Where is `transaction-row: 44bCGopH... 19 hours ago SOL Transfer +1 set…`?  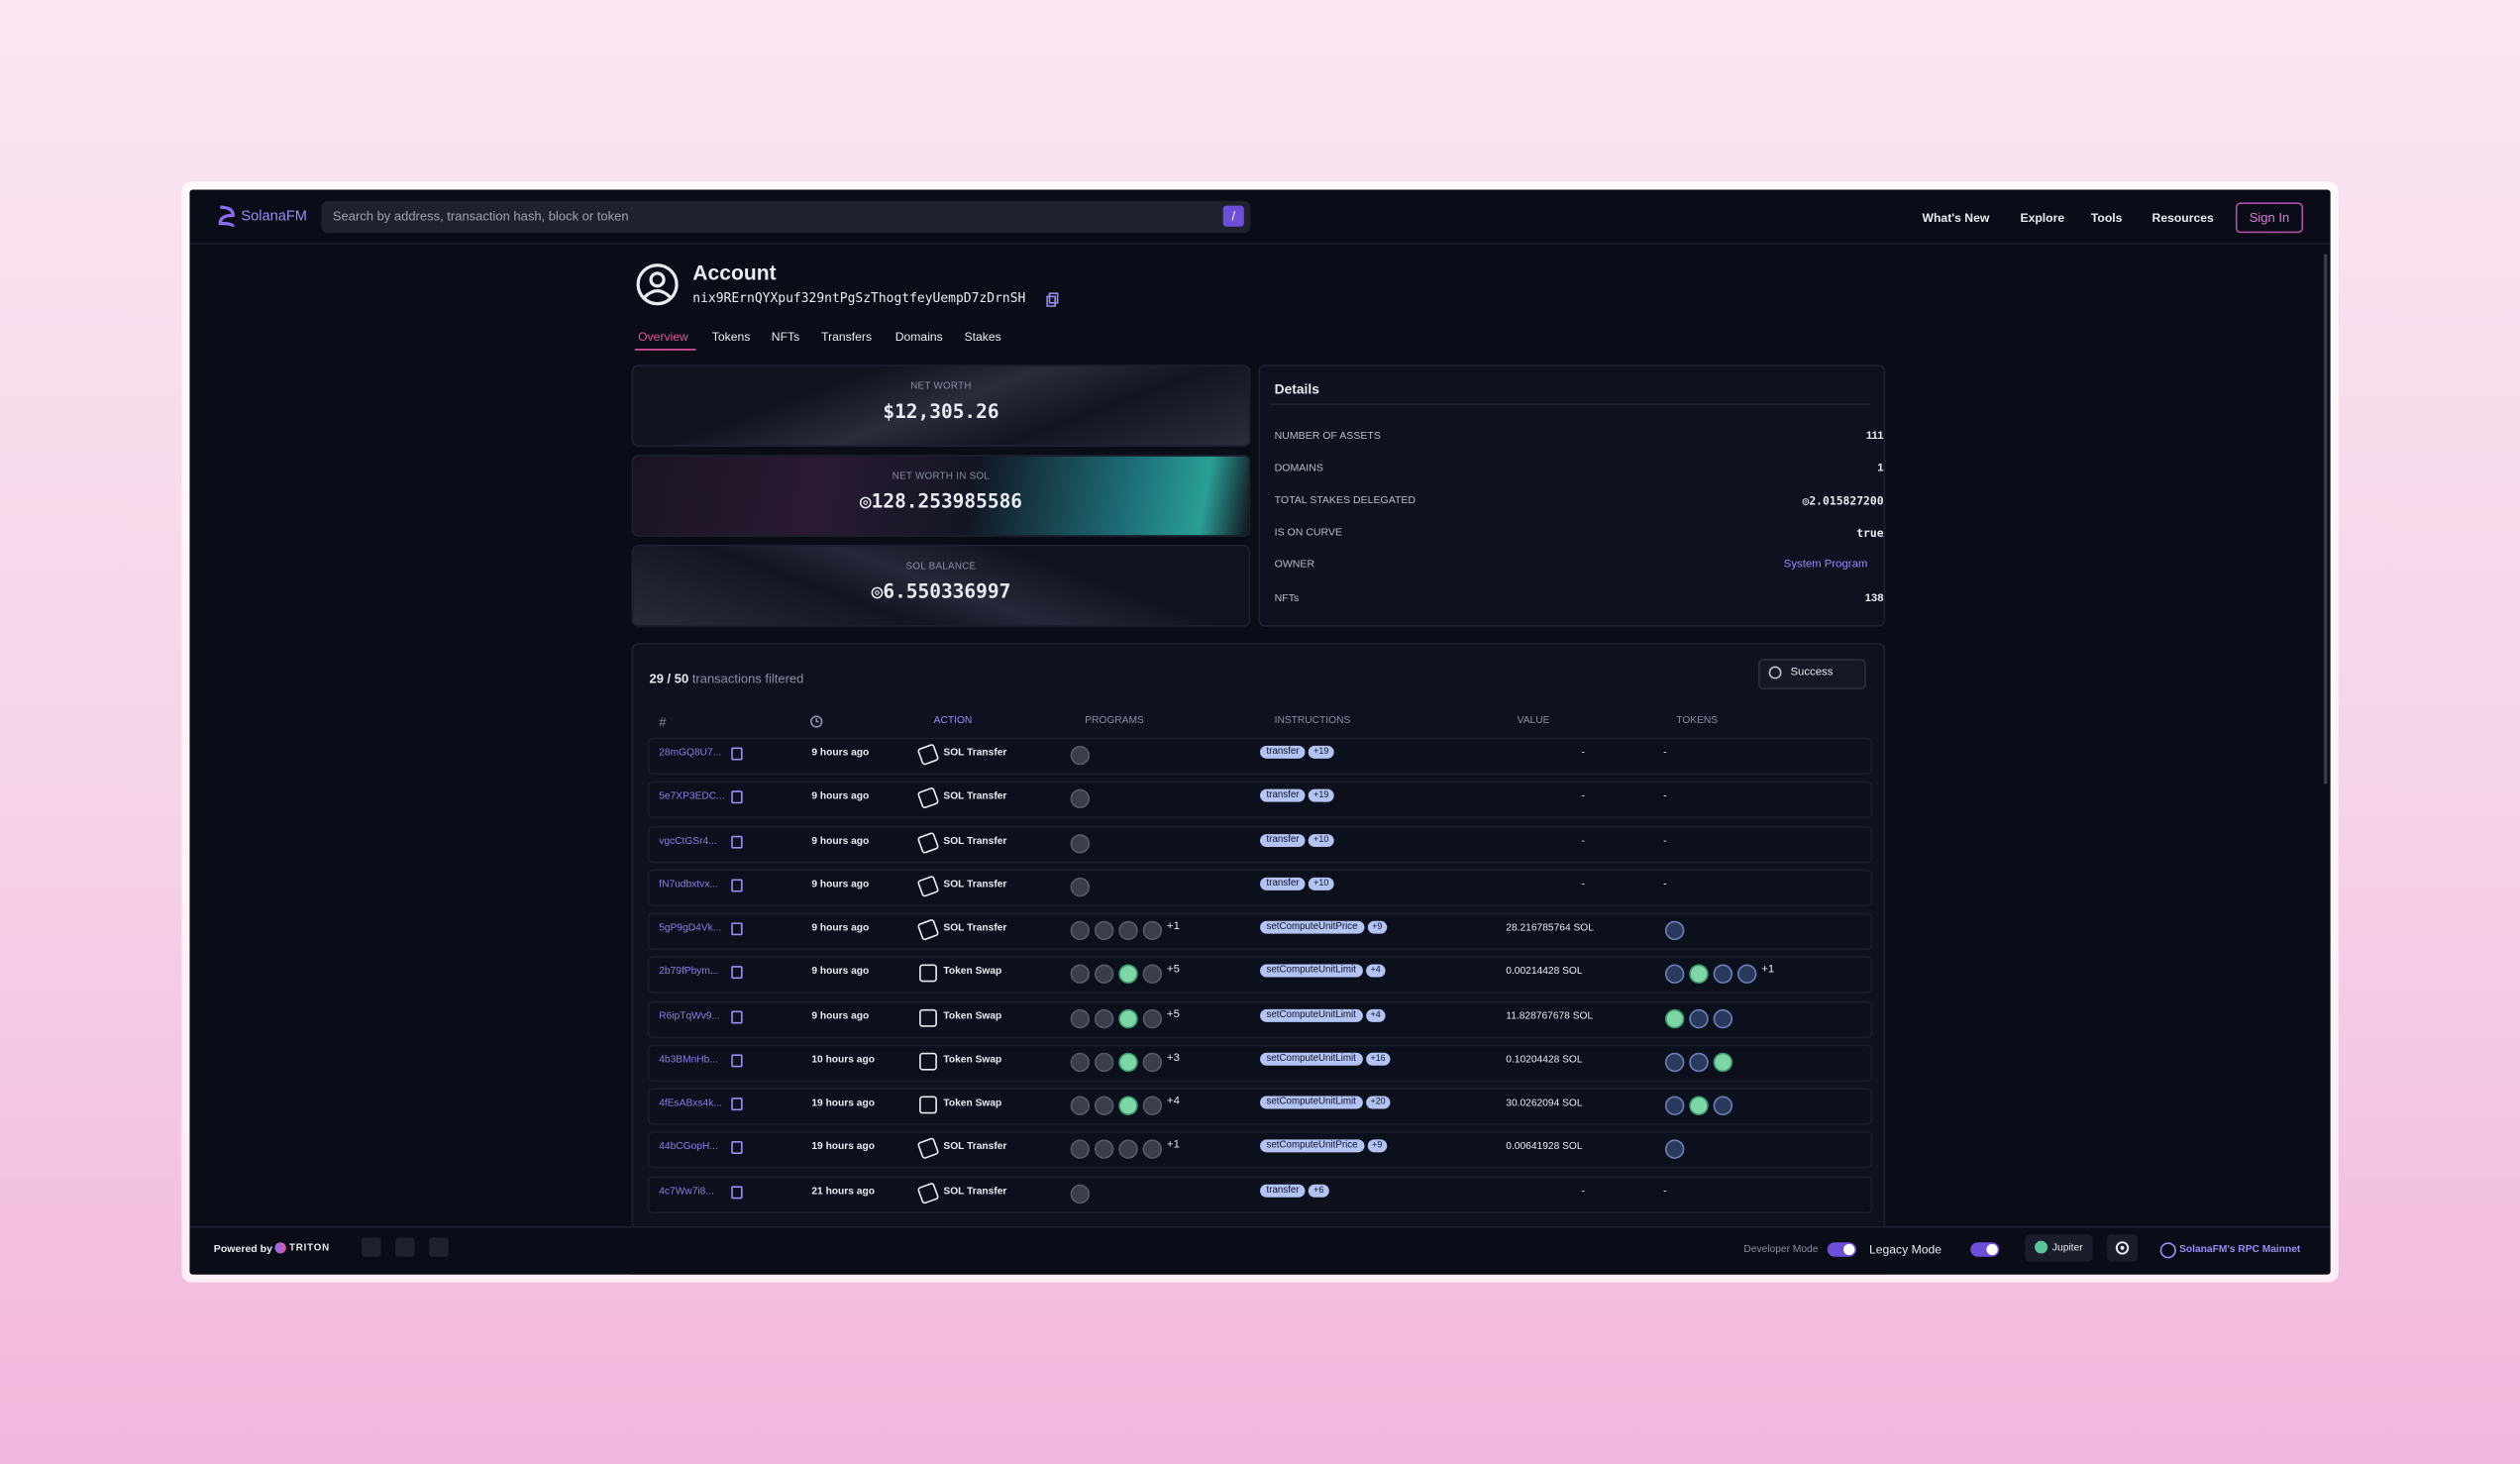 transaction-row: 44bCGopH... 19 hours ago SOL Transfer +1 set… is located at coordinates (1260, 1150).